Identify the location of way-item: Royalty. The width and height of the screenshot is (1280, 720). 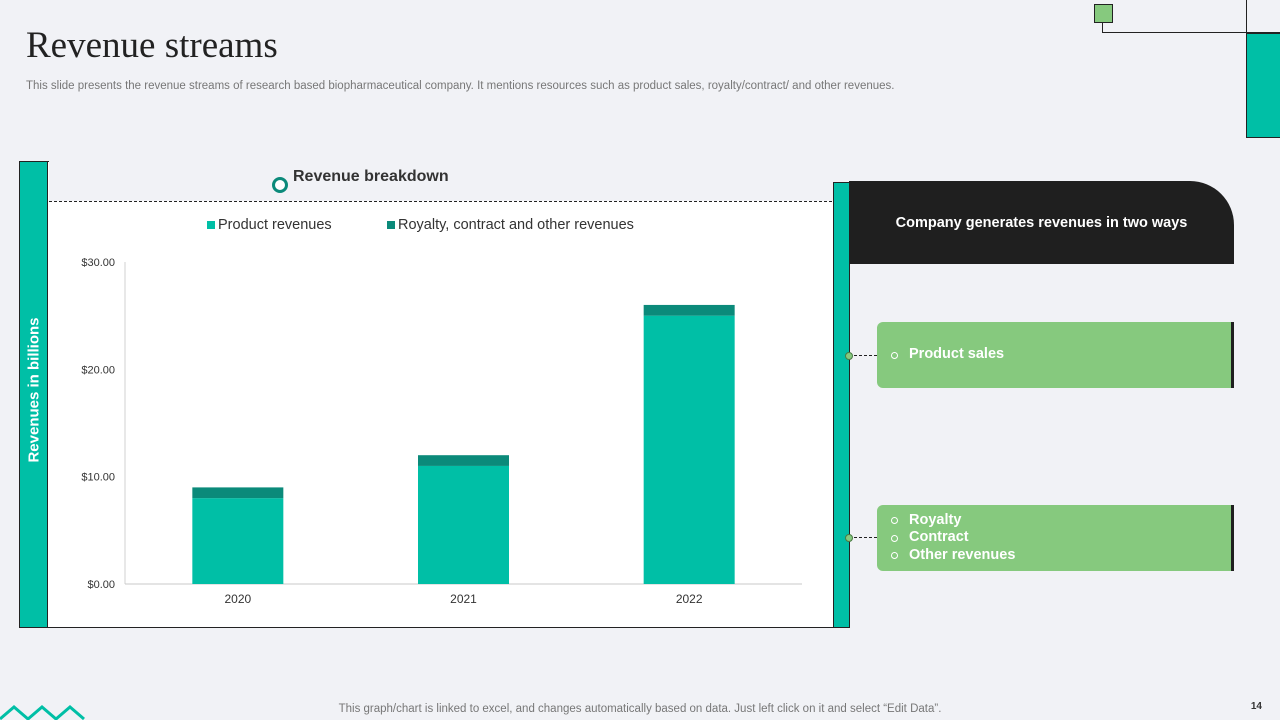
(1061, 521).